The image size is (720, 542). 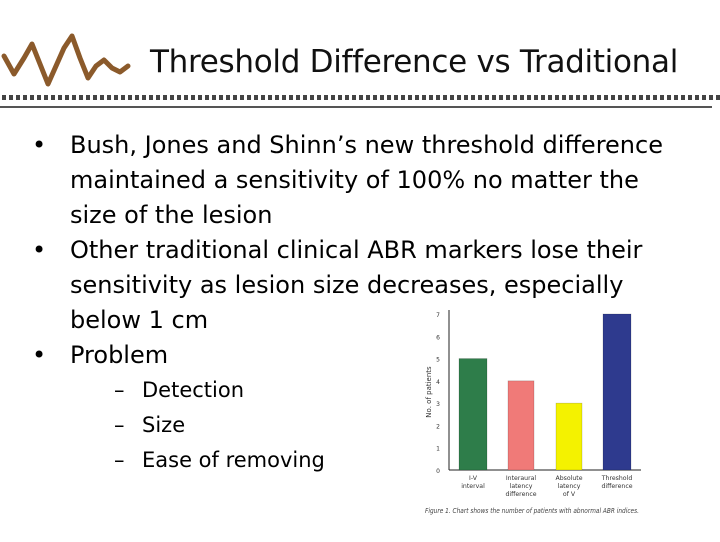 What do you see at coordinates (438, 471) in the screenshot?
I see `y-tick-label: 0` at bounding box center [438, 471].